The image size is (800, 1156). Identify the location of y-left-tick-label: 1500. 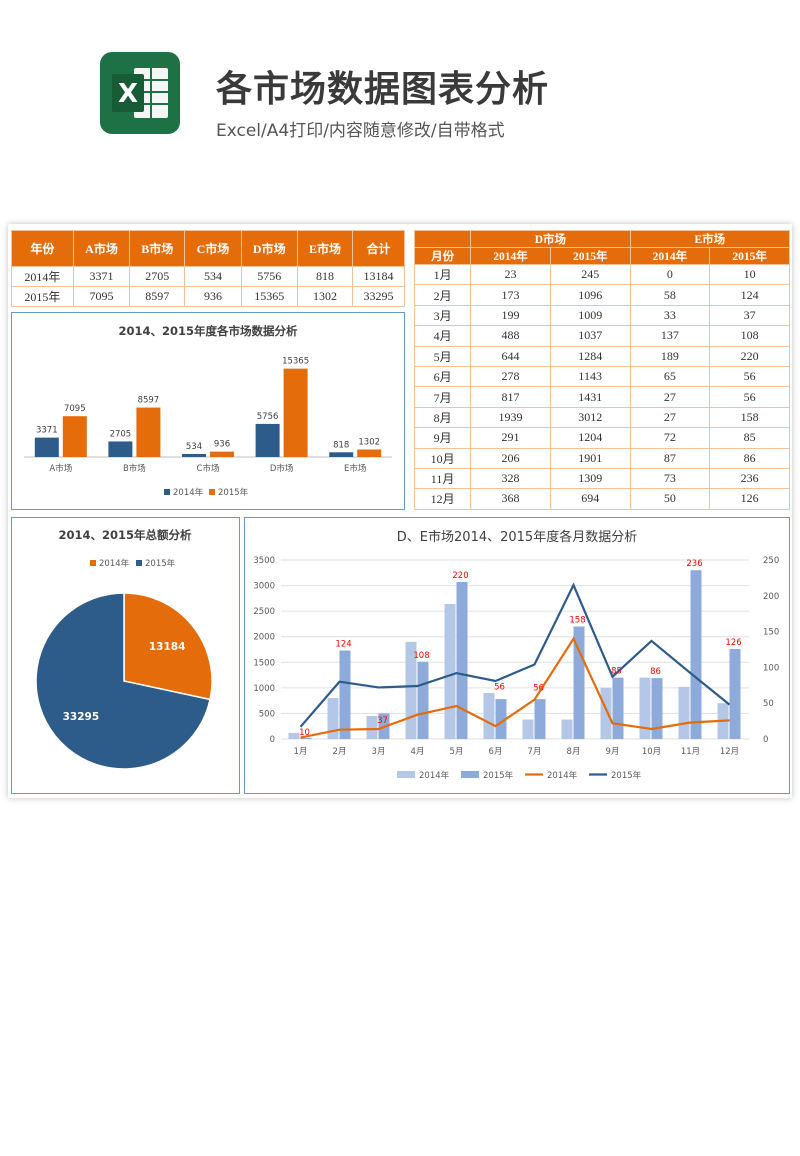
(264, 663).